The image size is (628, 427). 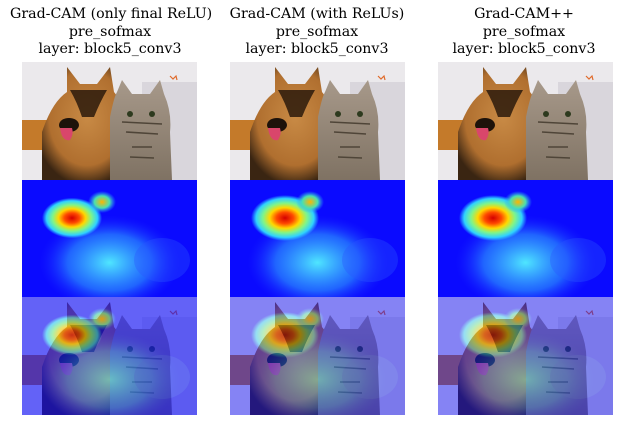 What do you see at coordinates (524, 14) in the screenshot?
I see `panel-title-line1: Grad-CAM++` at bounding box center [524, 14].